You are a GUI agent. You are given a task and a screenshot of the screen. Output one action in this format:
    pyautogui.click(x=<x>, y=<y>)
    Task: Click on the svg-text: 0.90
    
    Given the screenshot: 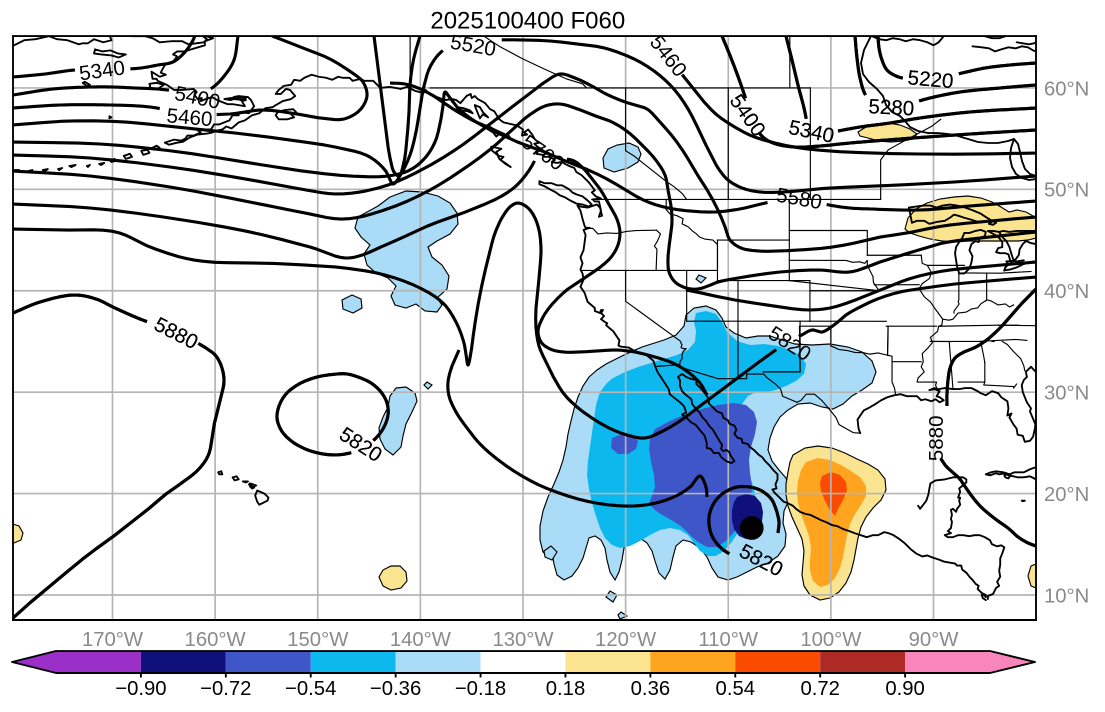 What is the action you would take?
    pyautogui.click(x=904, y=689)
    